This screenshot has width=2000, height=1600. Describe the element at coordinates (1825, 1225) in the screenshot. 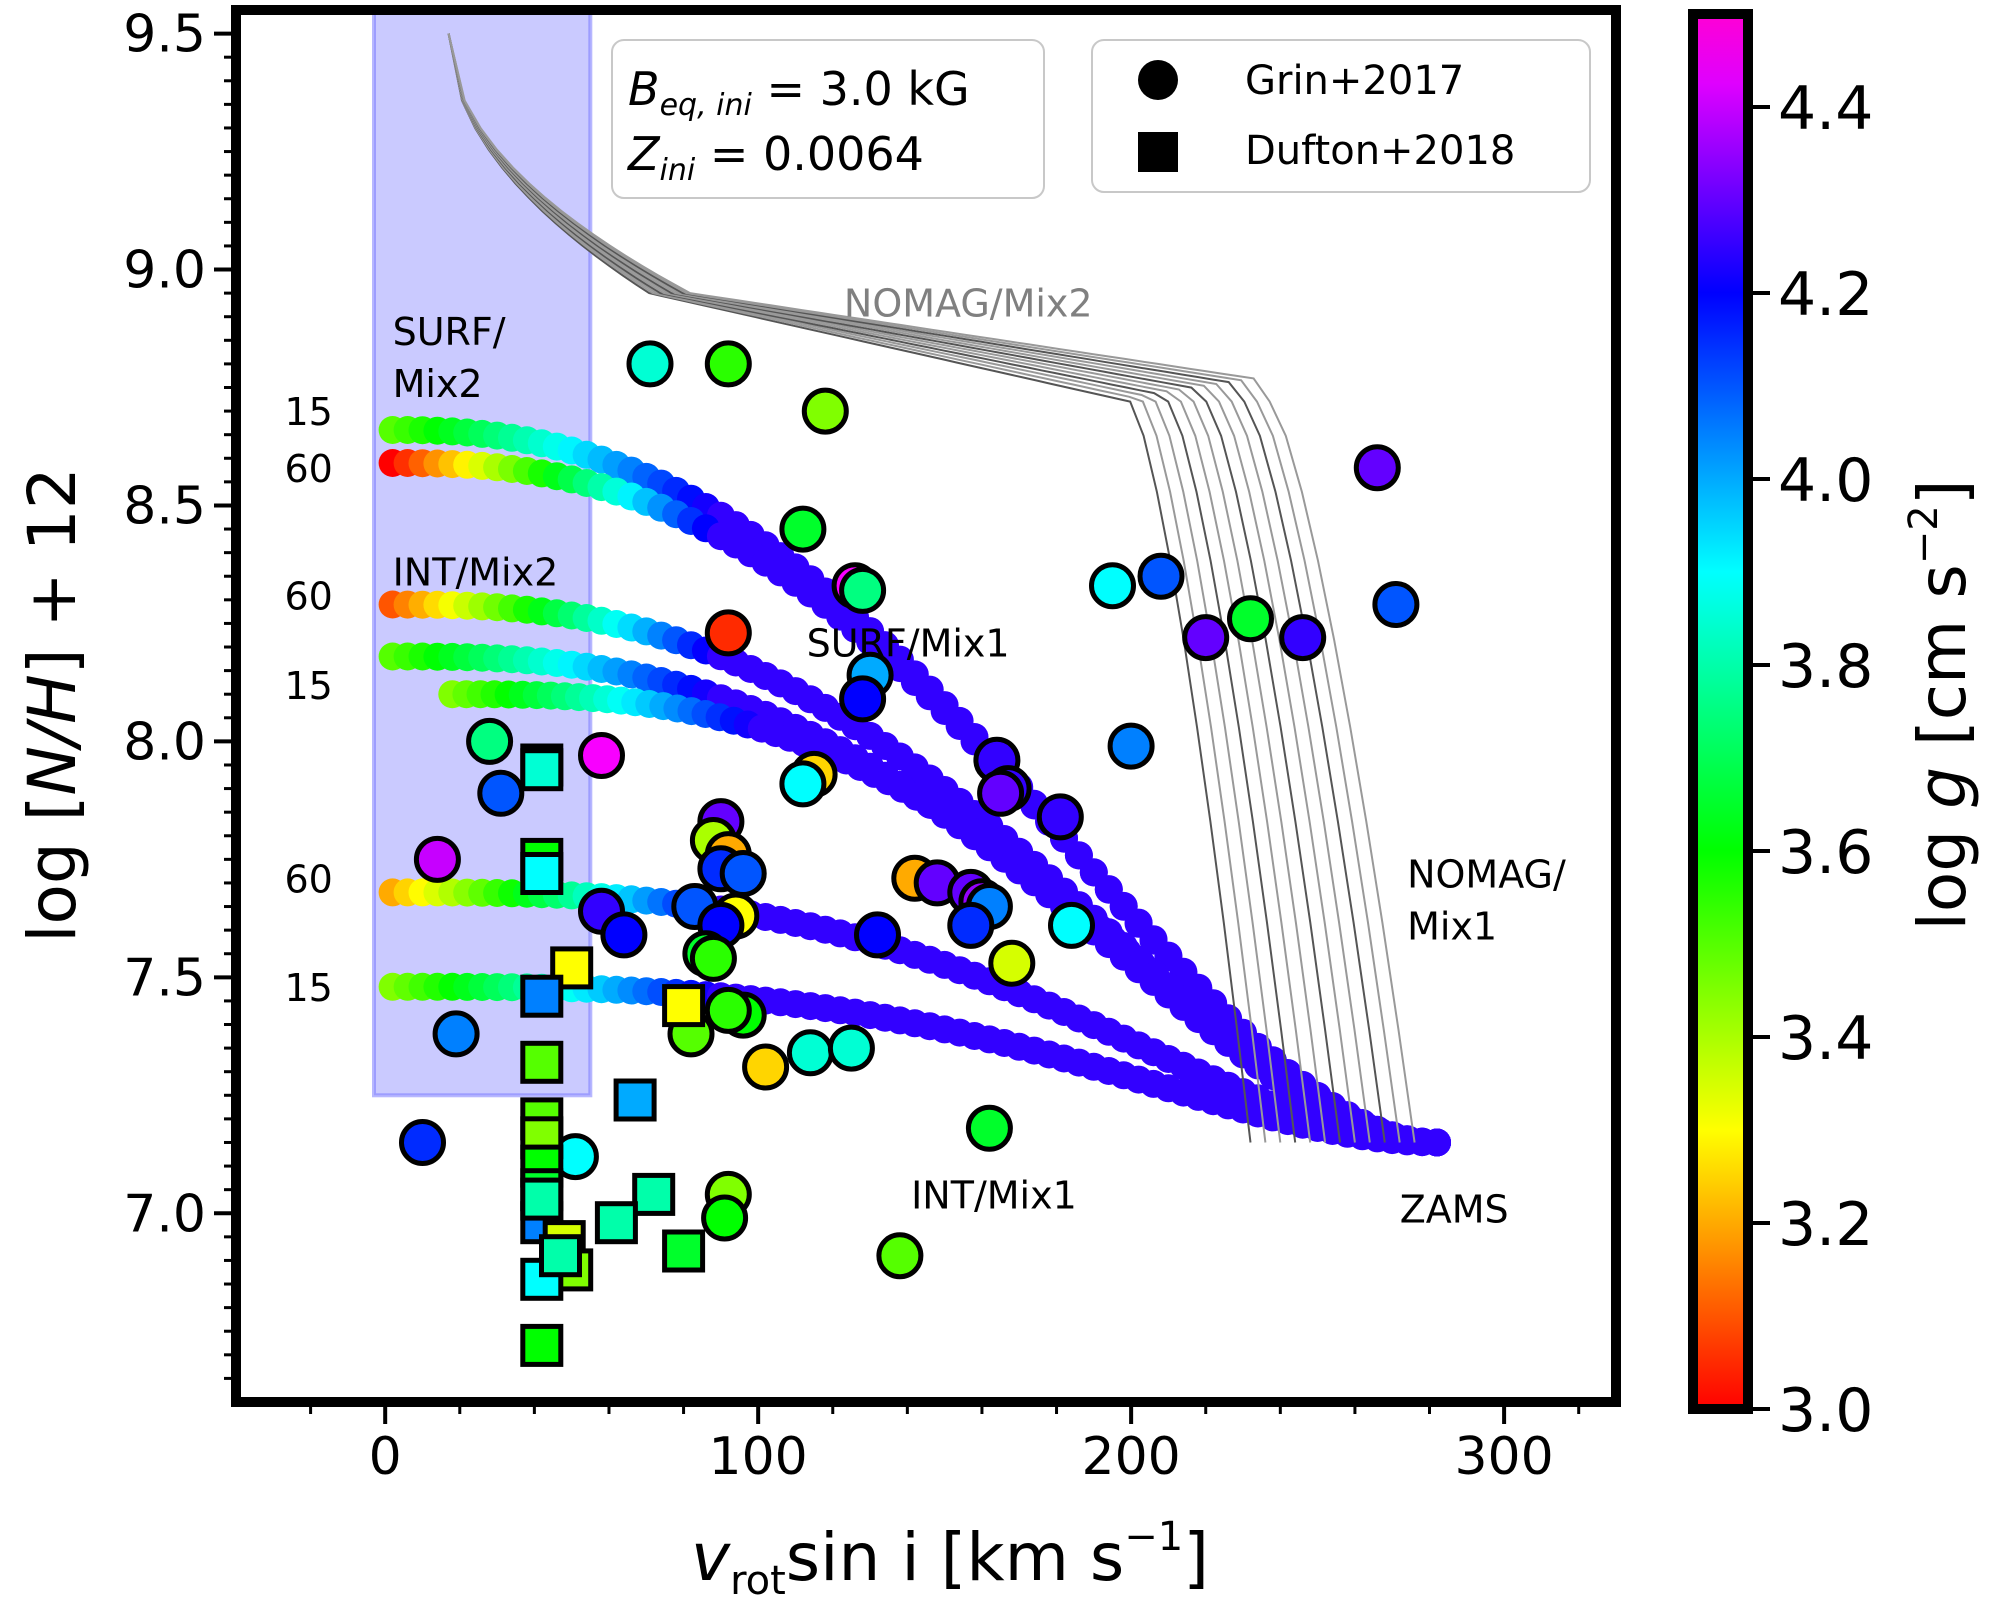

I see `colorbar-tick-label: 3.2` at that location.